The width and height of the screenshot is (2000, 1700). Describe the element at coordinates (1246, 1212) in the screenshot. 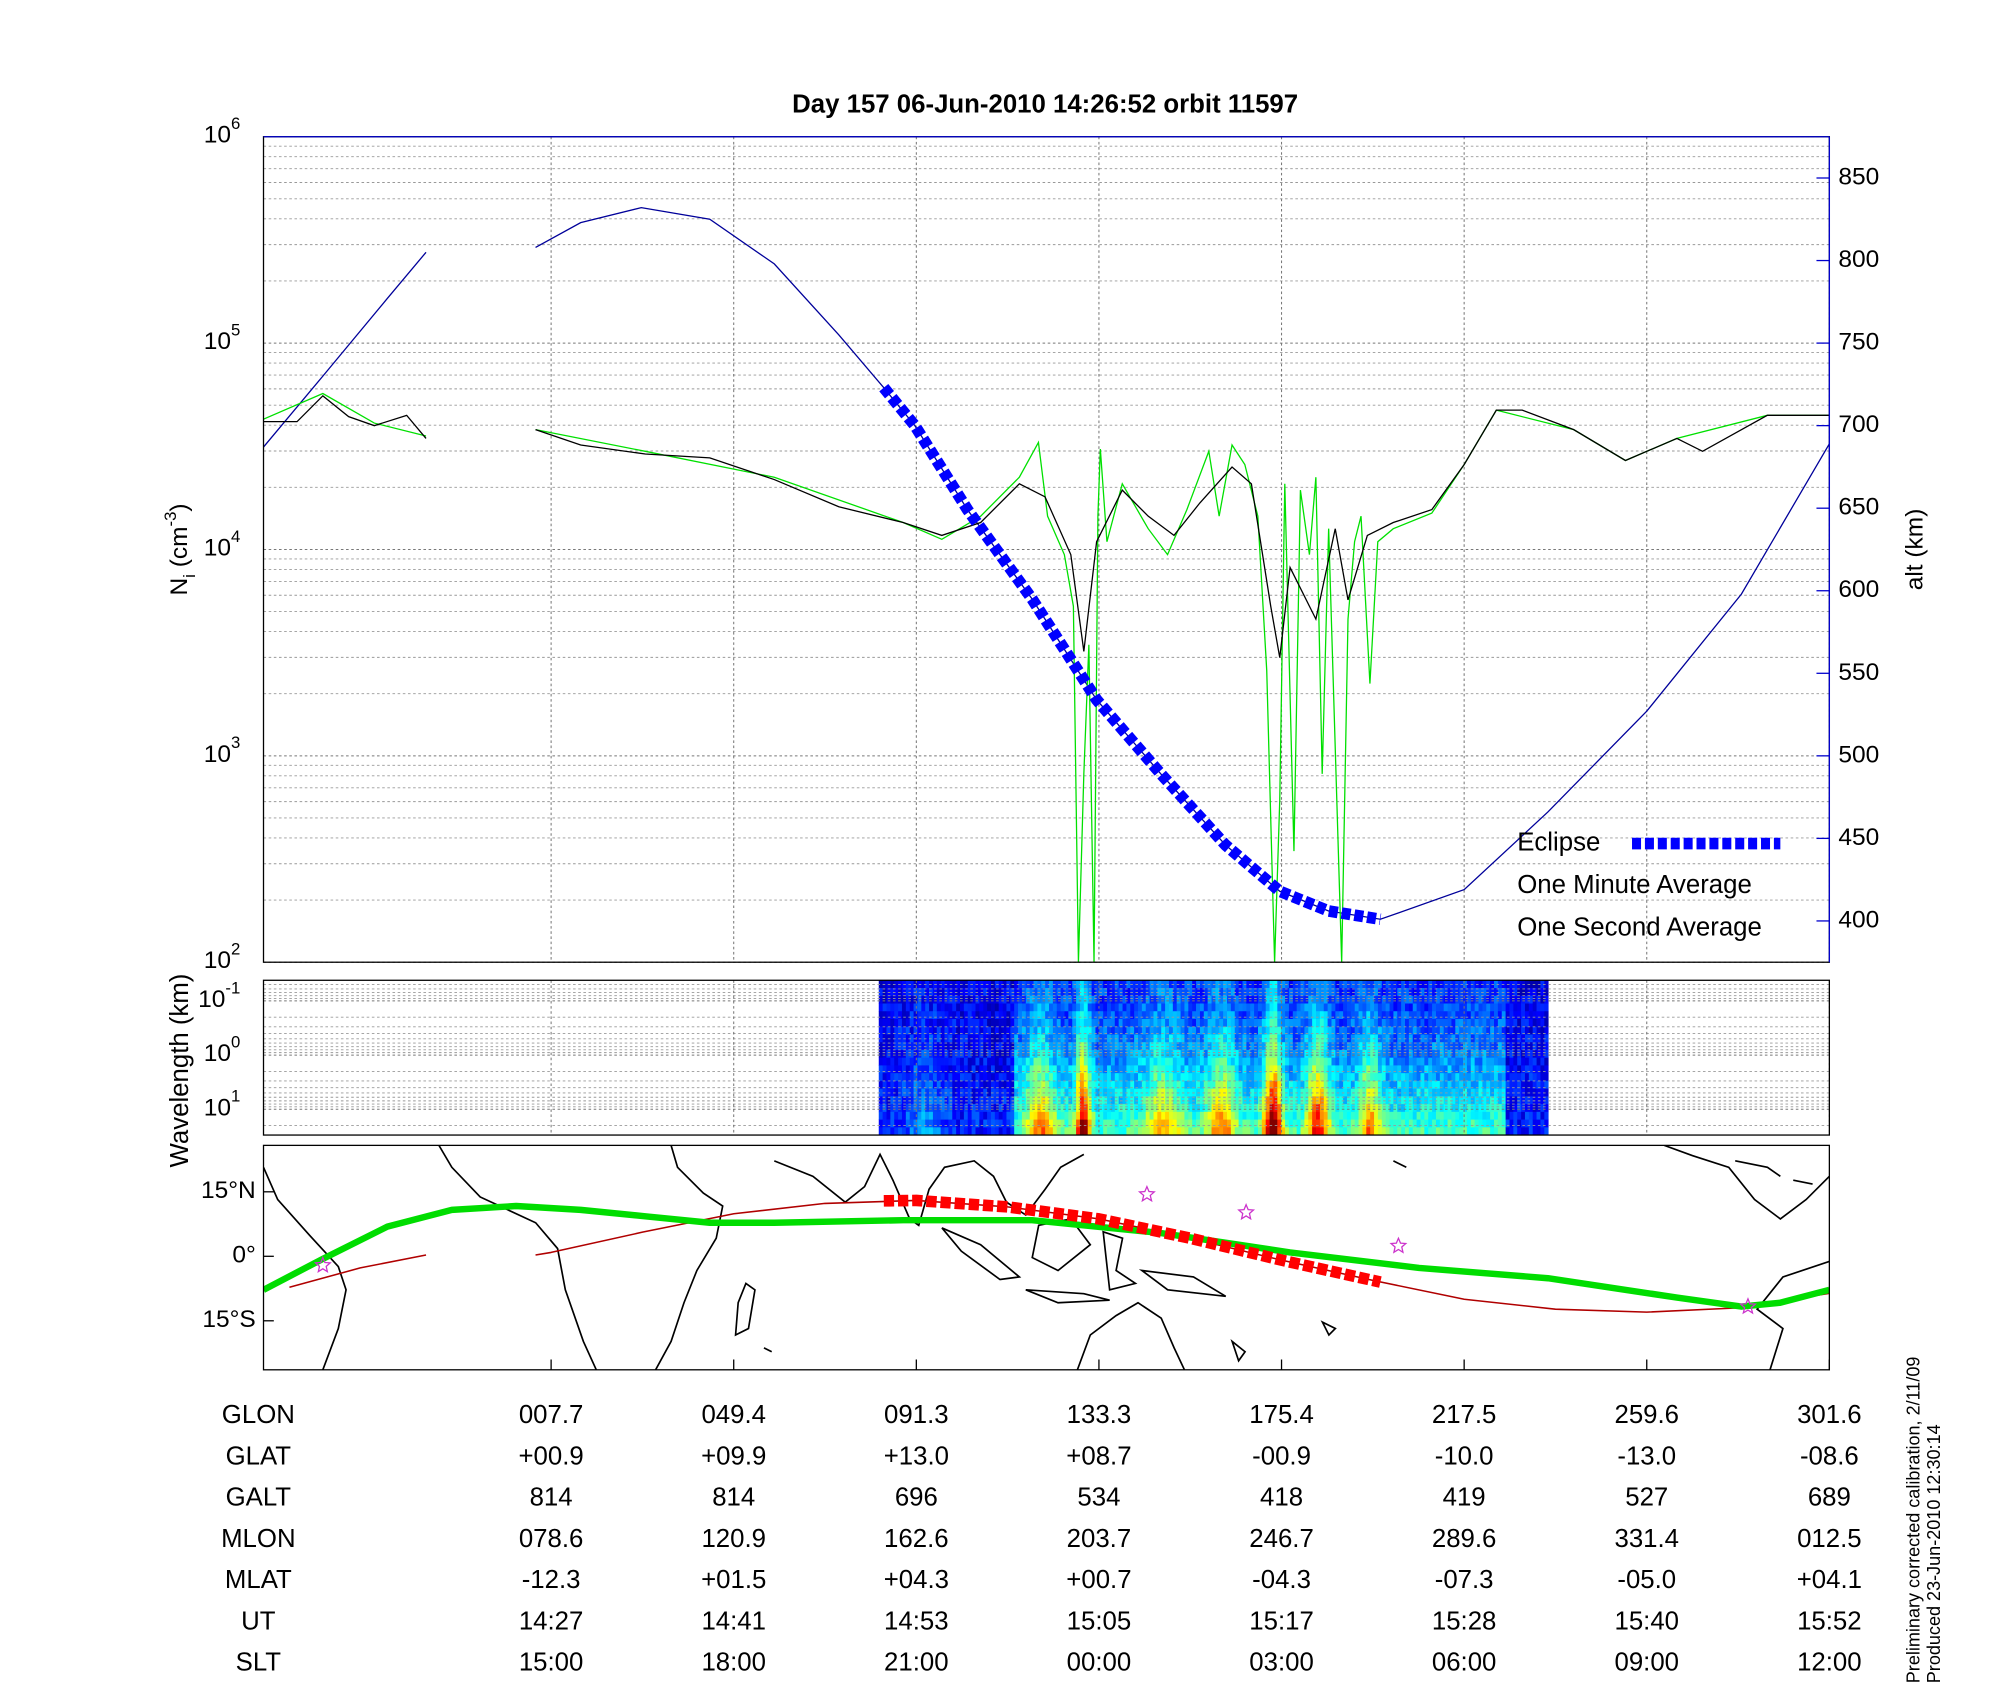

I see `star-marker` at that location.